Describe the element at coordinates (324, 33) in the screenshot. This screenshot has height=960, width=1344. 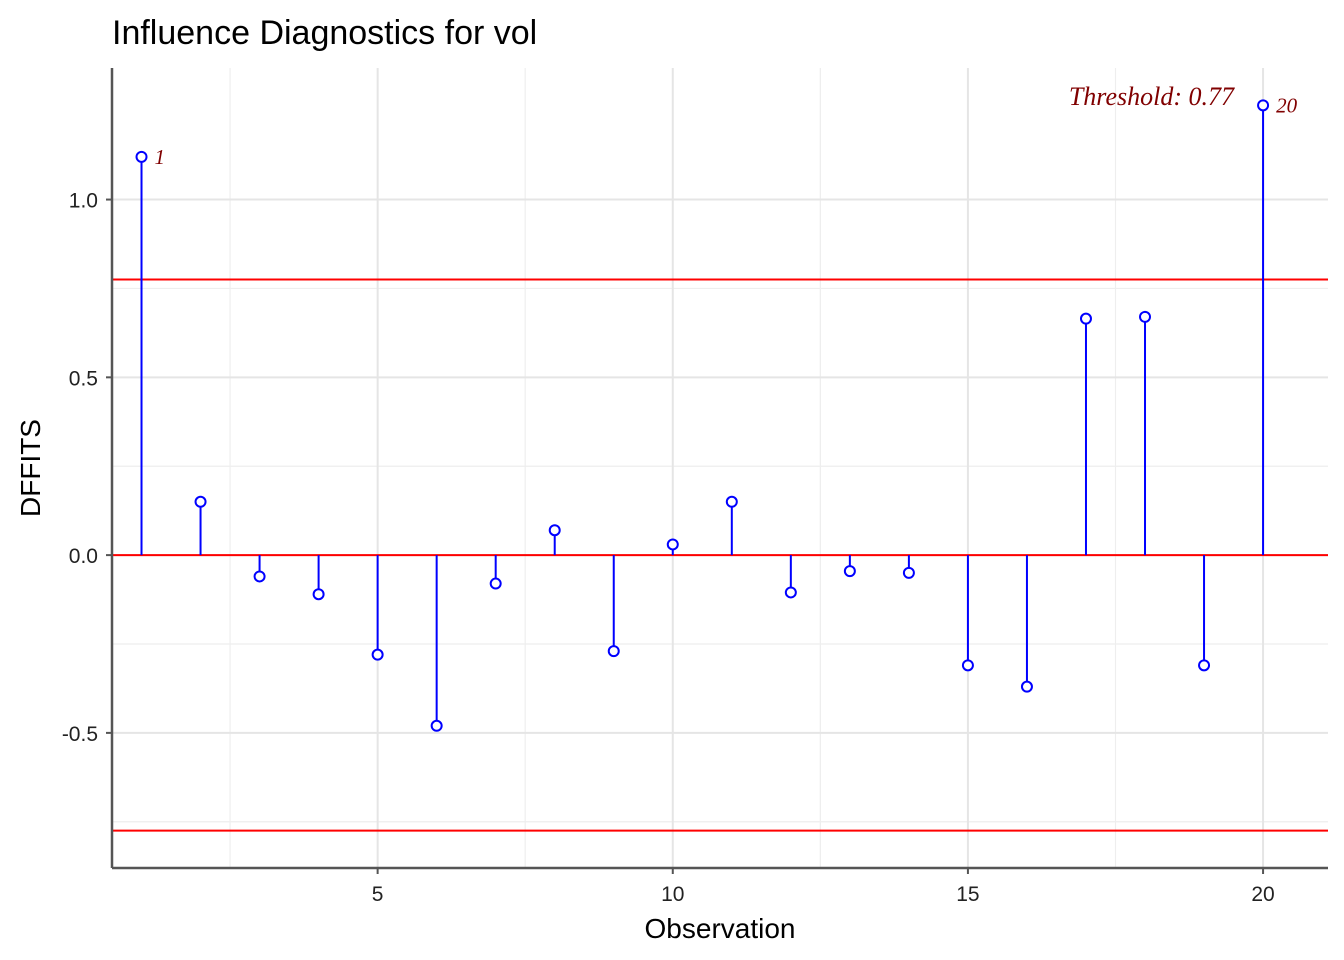
I see `chart-title: Influence Diagnostics for vol` at that location.